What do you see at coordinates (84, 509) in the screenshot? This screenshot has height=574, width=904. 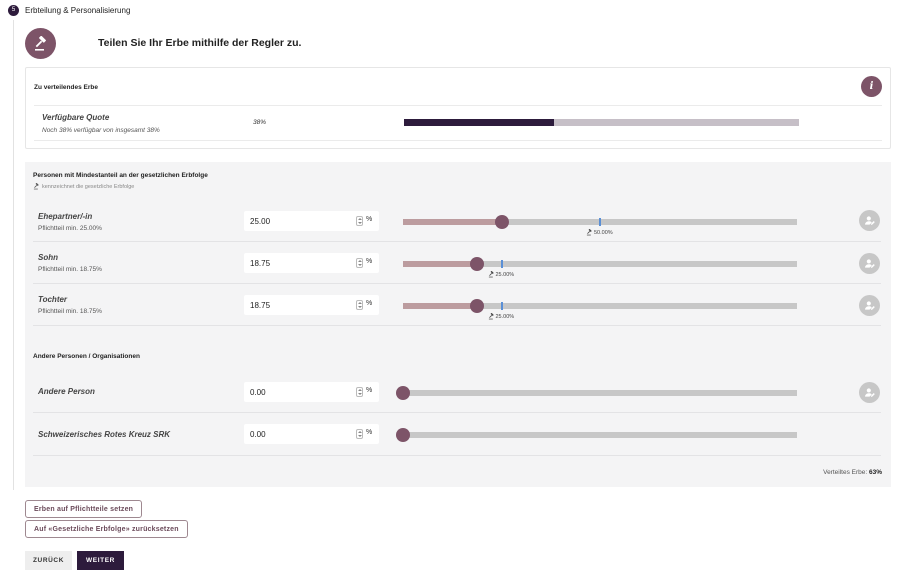 I see `set-compulsory-shares-button: Erben auf Pflichtteile setzen` at bounding box center [84, 509].